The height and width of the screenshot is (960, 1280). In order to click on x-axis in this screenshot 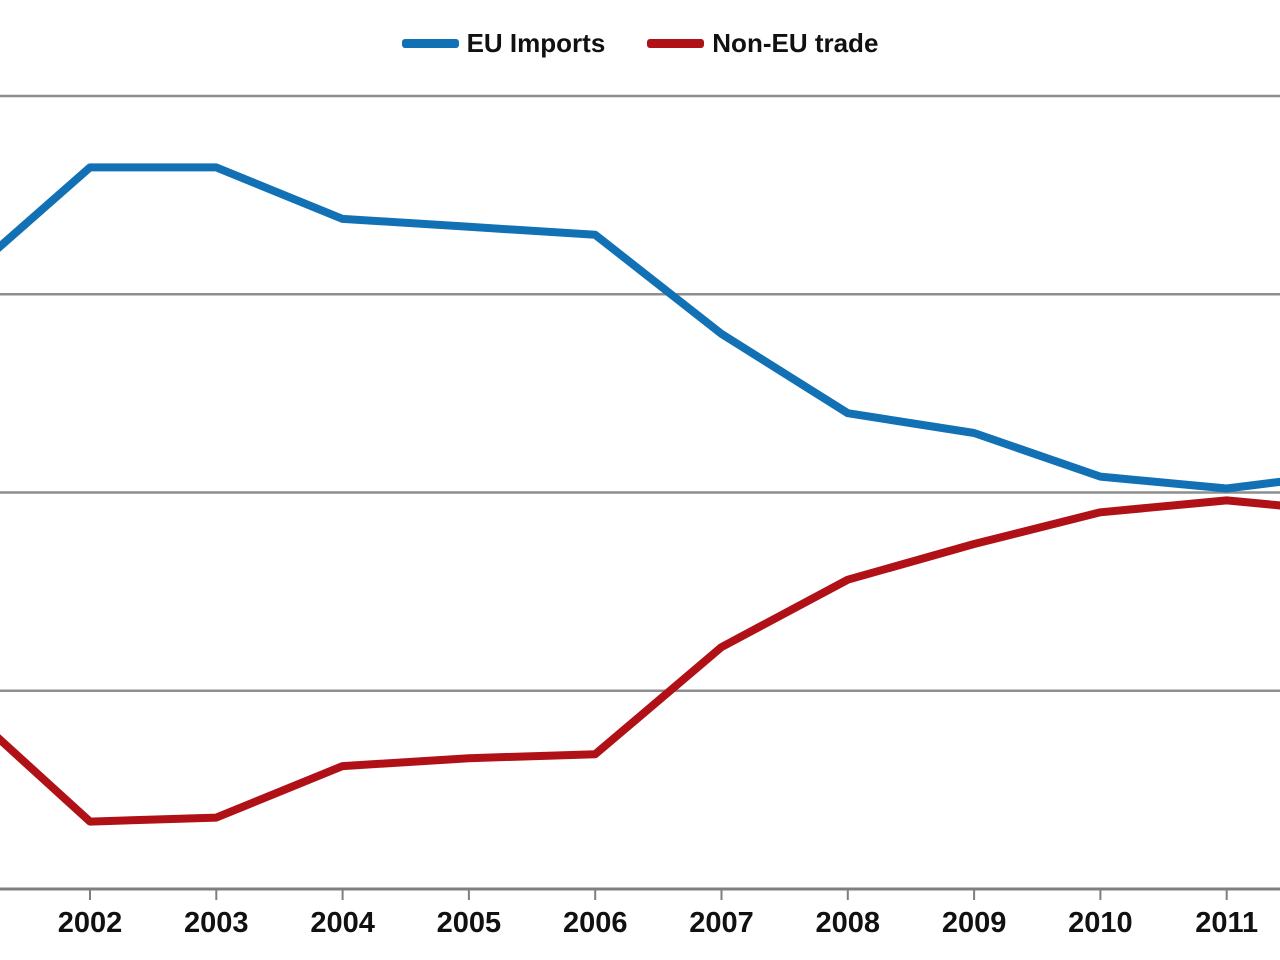, I will do `click(640, 893)`.